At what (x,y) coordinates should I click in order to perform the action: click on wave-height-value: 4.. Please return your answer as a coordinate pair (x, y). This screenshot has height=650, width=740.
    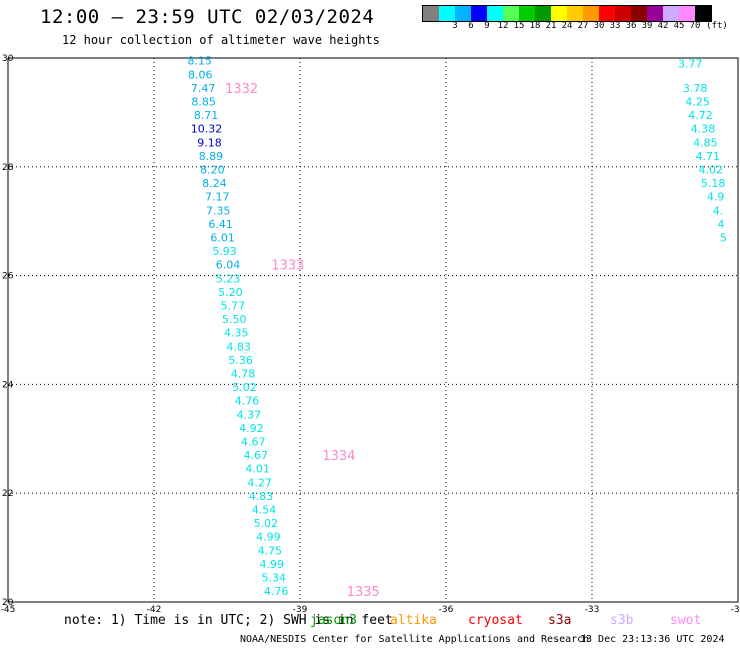
    Looking at the image, I should click on (718, 210).